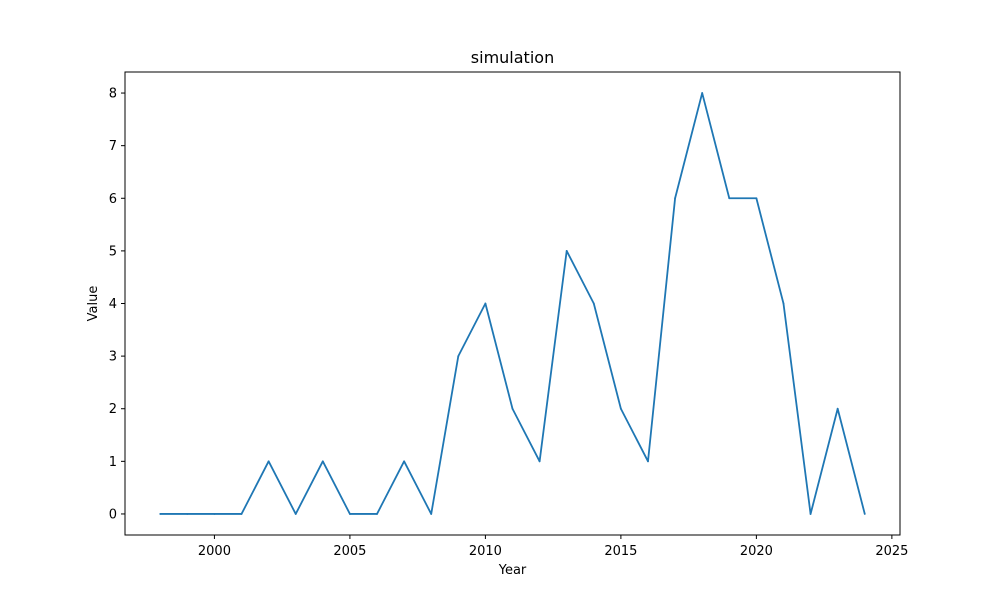 The width and height of the screenshot is (1000, 600). Describe the element at coordinates (553, 547) in the screenshot. I see `x-axis: 2000 2005 2010 2015 2020 2025` at that location.